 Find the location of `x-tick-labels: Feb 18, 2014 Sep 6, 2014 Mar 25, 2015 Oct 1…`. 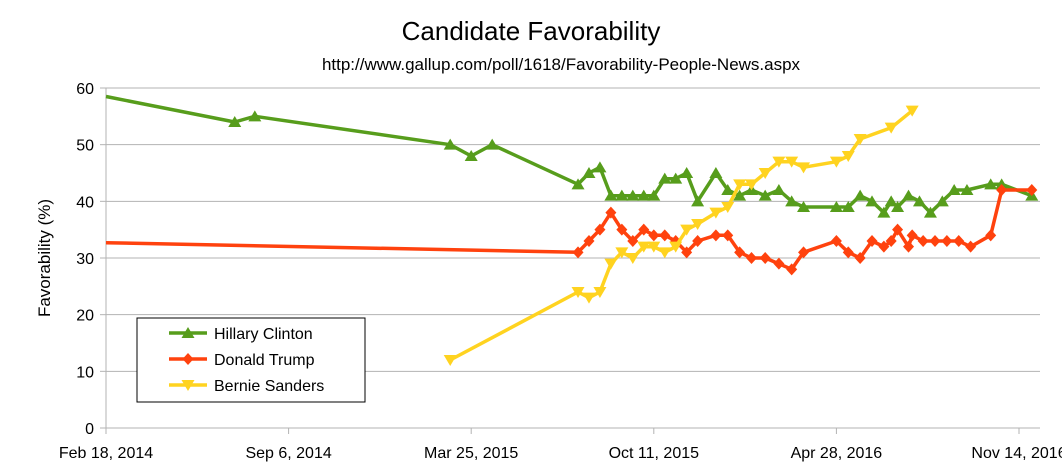

x-tick-labels: Feb 18, 2014 Sep 6, 2014 Mar 25, 2015 Oct 1… is located at coordinates (560, 453).